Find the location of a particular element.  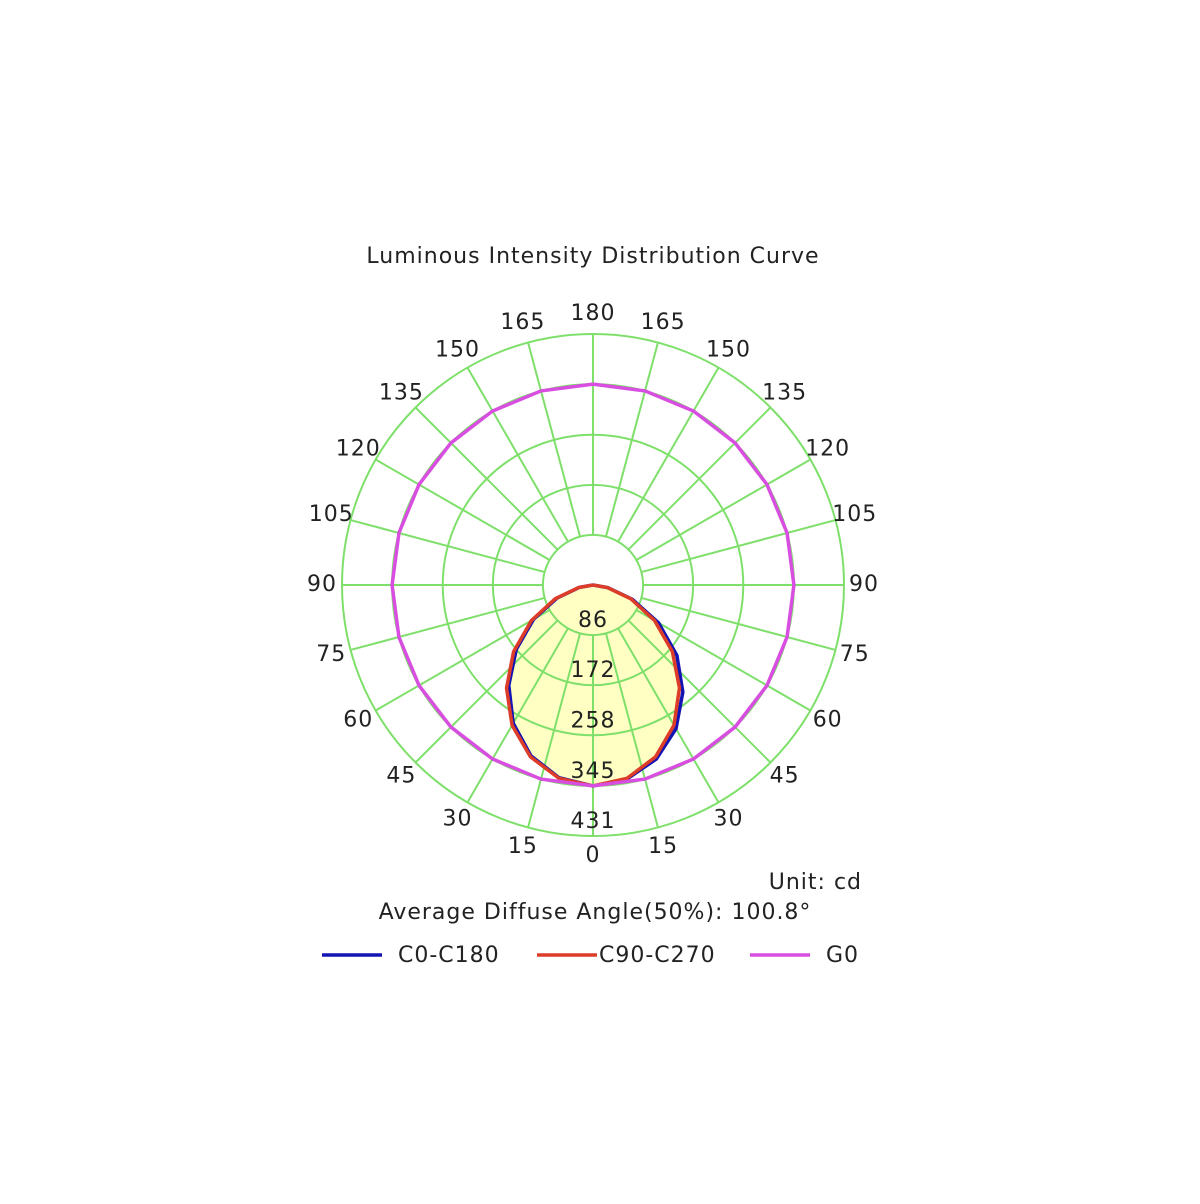

series-curve is located at coordinates (593, 585).